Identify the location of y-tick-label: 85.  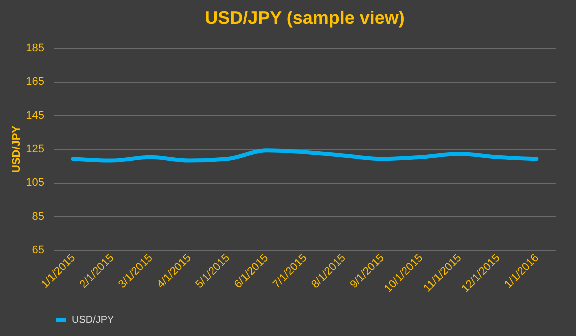
(38, 216).